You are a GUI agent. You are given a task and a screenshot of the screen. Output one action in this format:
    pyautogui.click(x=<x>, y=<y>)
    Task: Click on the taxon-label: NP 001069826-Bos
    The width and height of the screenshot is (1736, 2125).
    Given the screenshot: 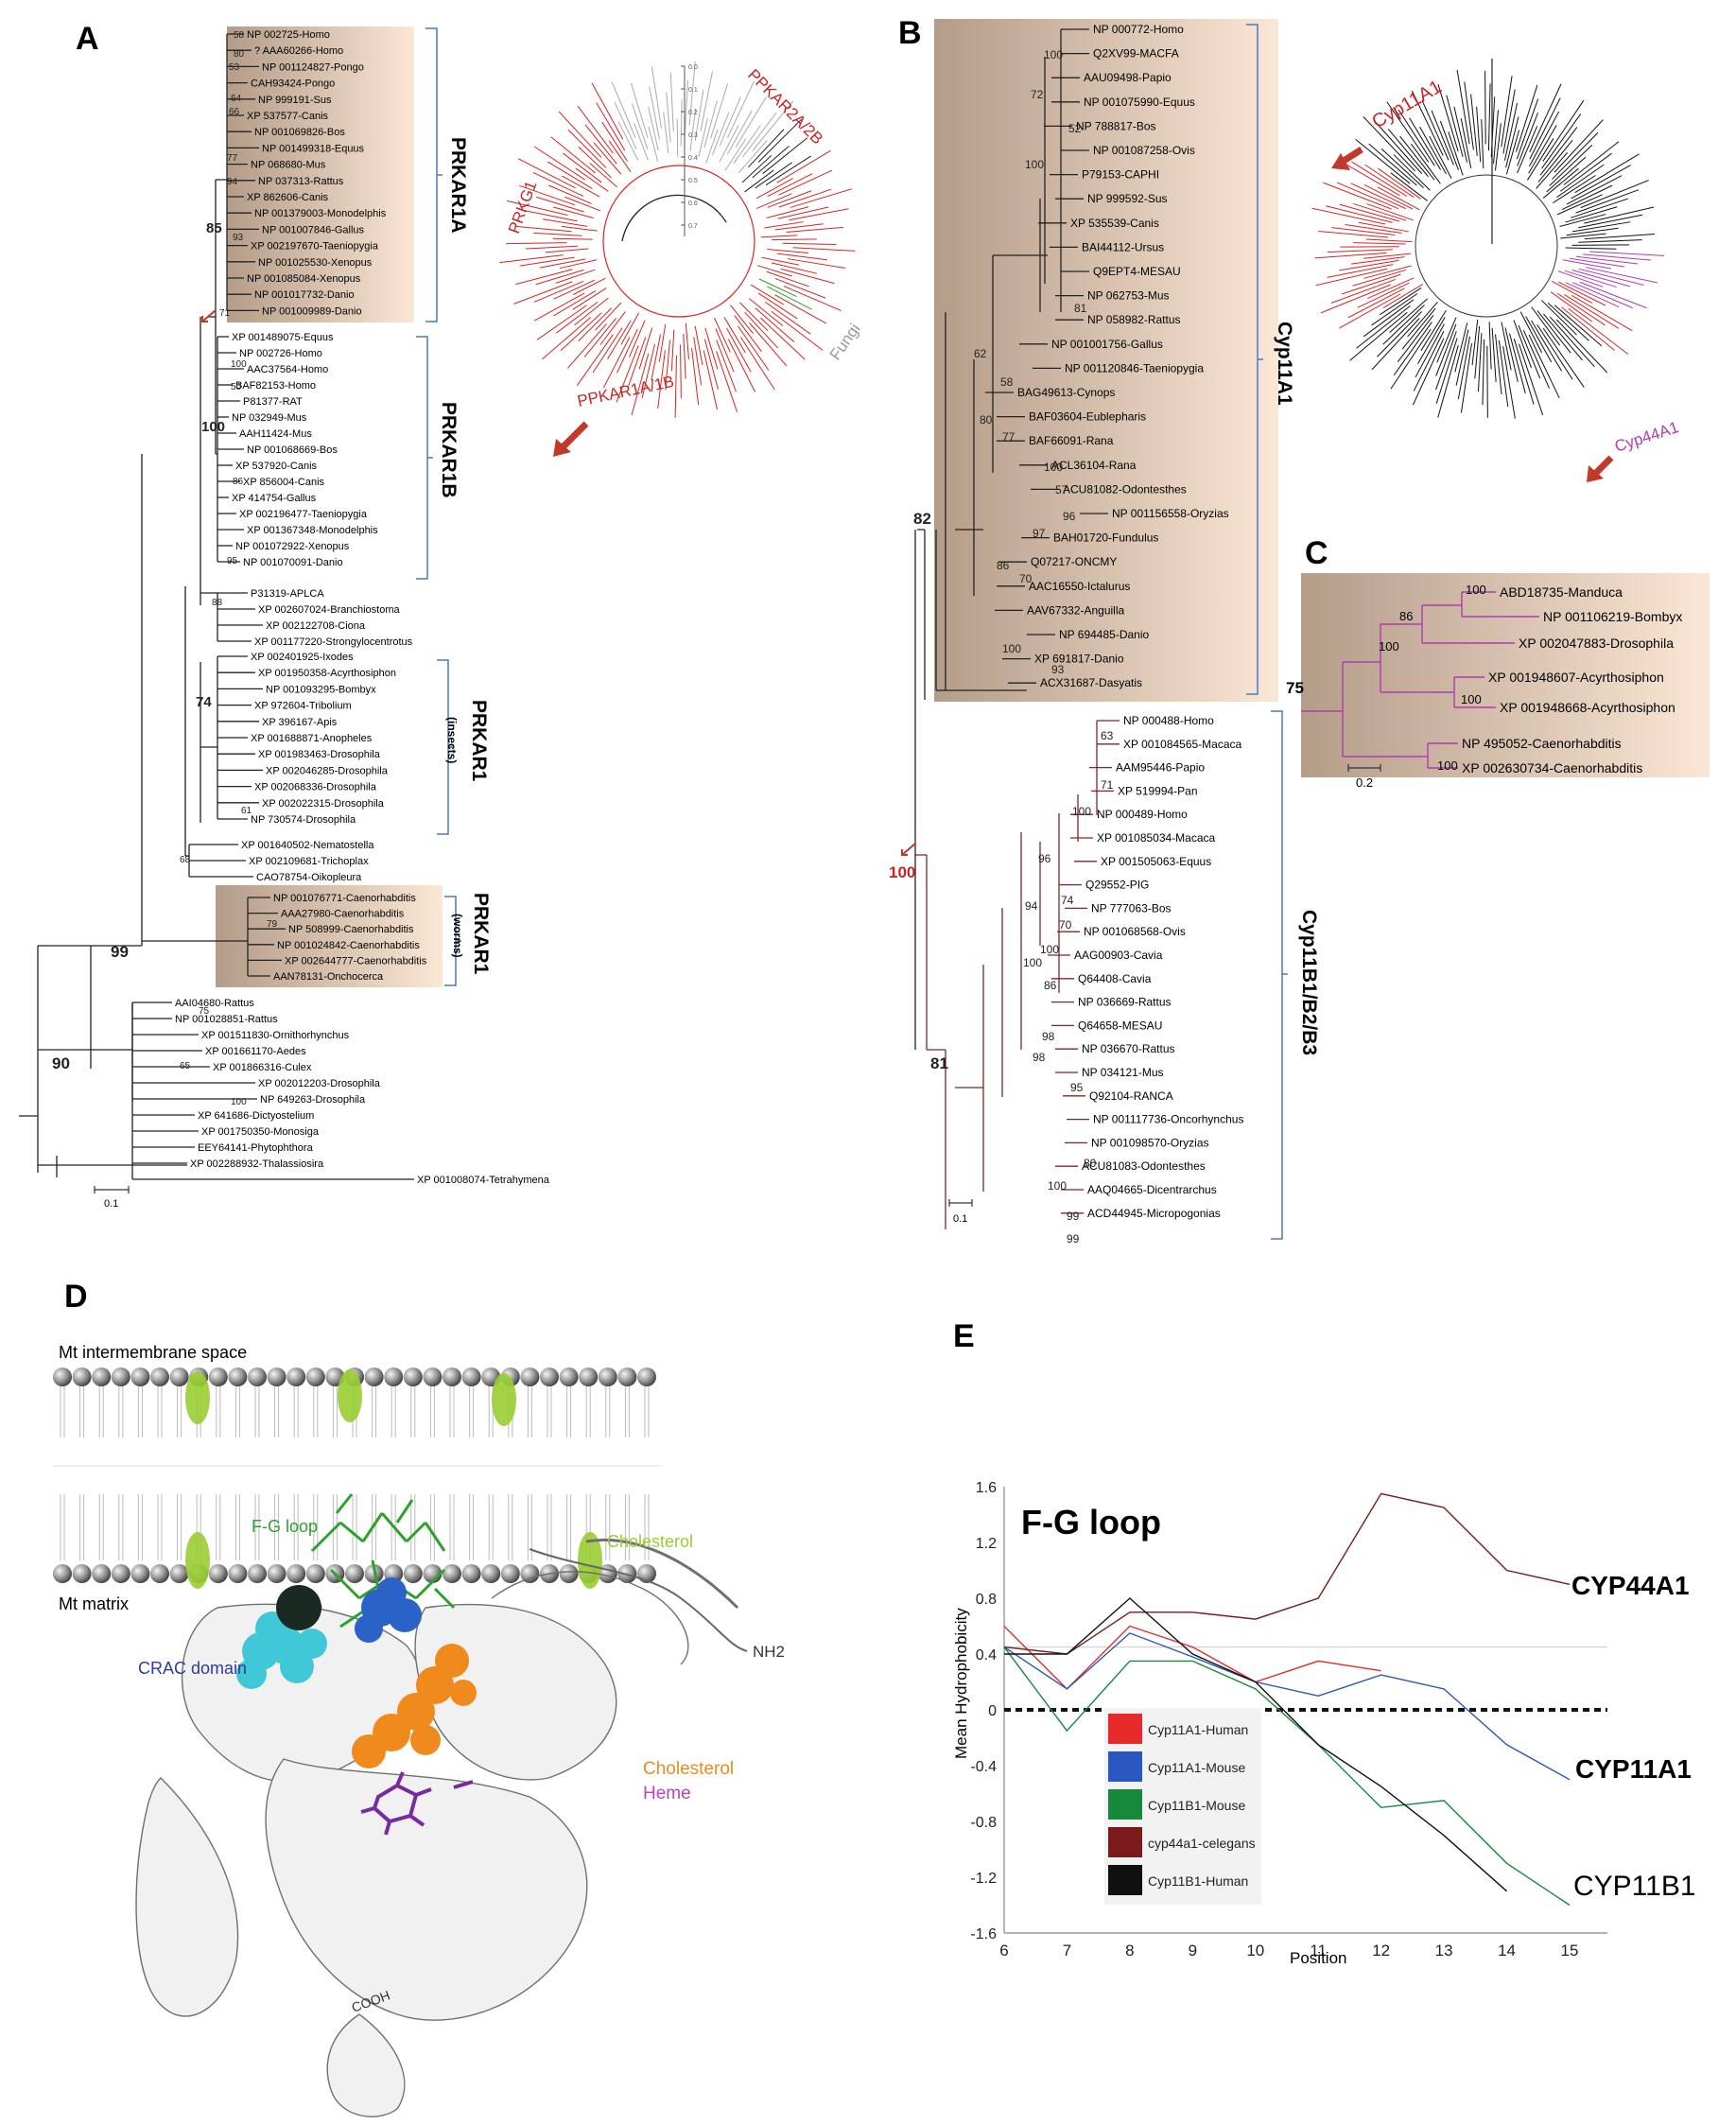 What is the action you would take?
    pyautogui.click(x=299, y=132)
    